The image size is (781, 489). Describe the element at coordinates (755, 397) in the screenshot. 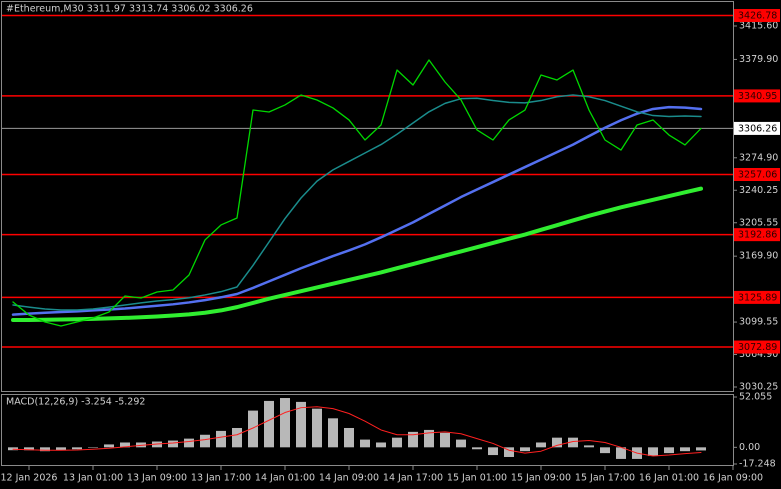

I see `y-tick-label: 52.055` at that location.